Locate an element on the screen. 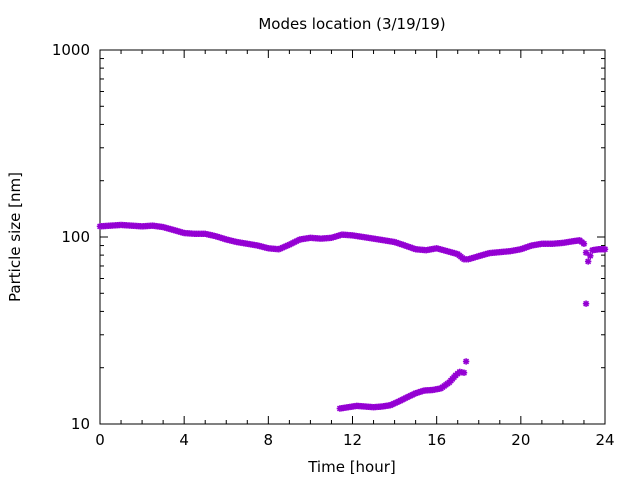 This screenshot has height=480, width=640. x-tick-label: 16 is located at coordinates (436, 440).